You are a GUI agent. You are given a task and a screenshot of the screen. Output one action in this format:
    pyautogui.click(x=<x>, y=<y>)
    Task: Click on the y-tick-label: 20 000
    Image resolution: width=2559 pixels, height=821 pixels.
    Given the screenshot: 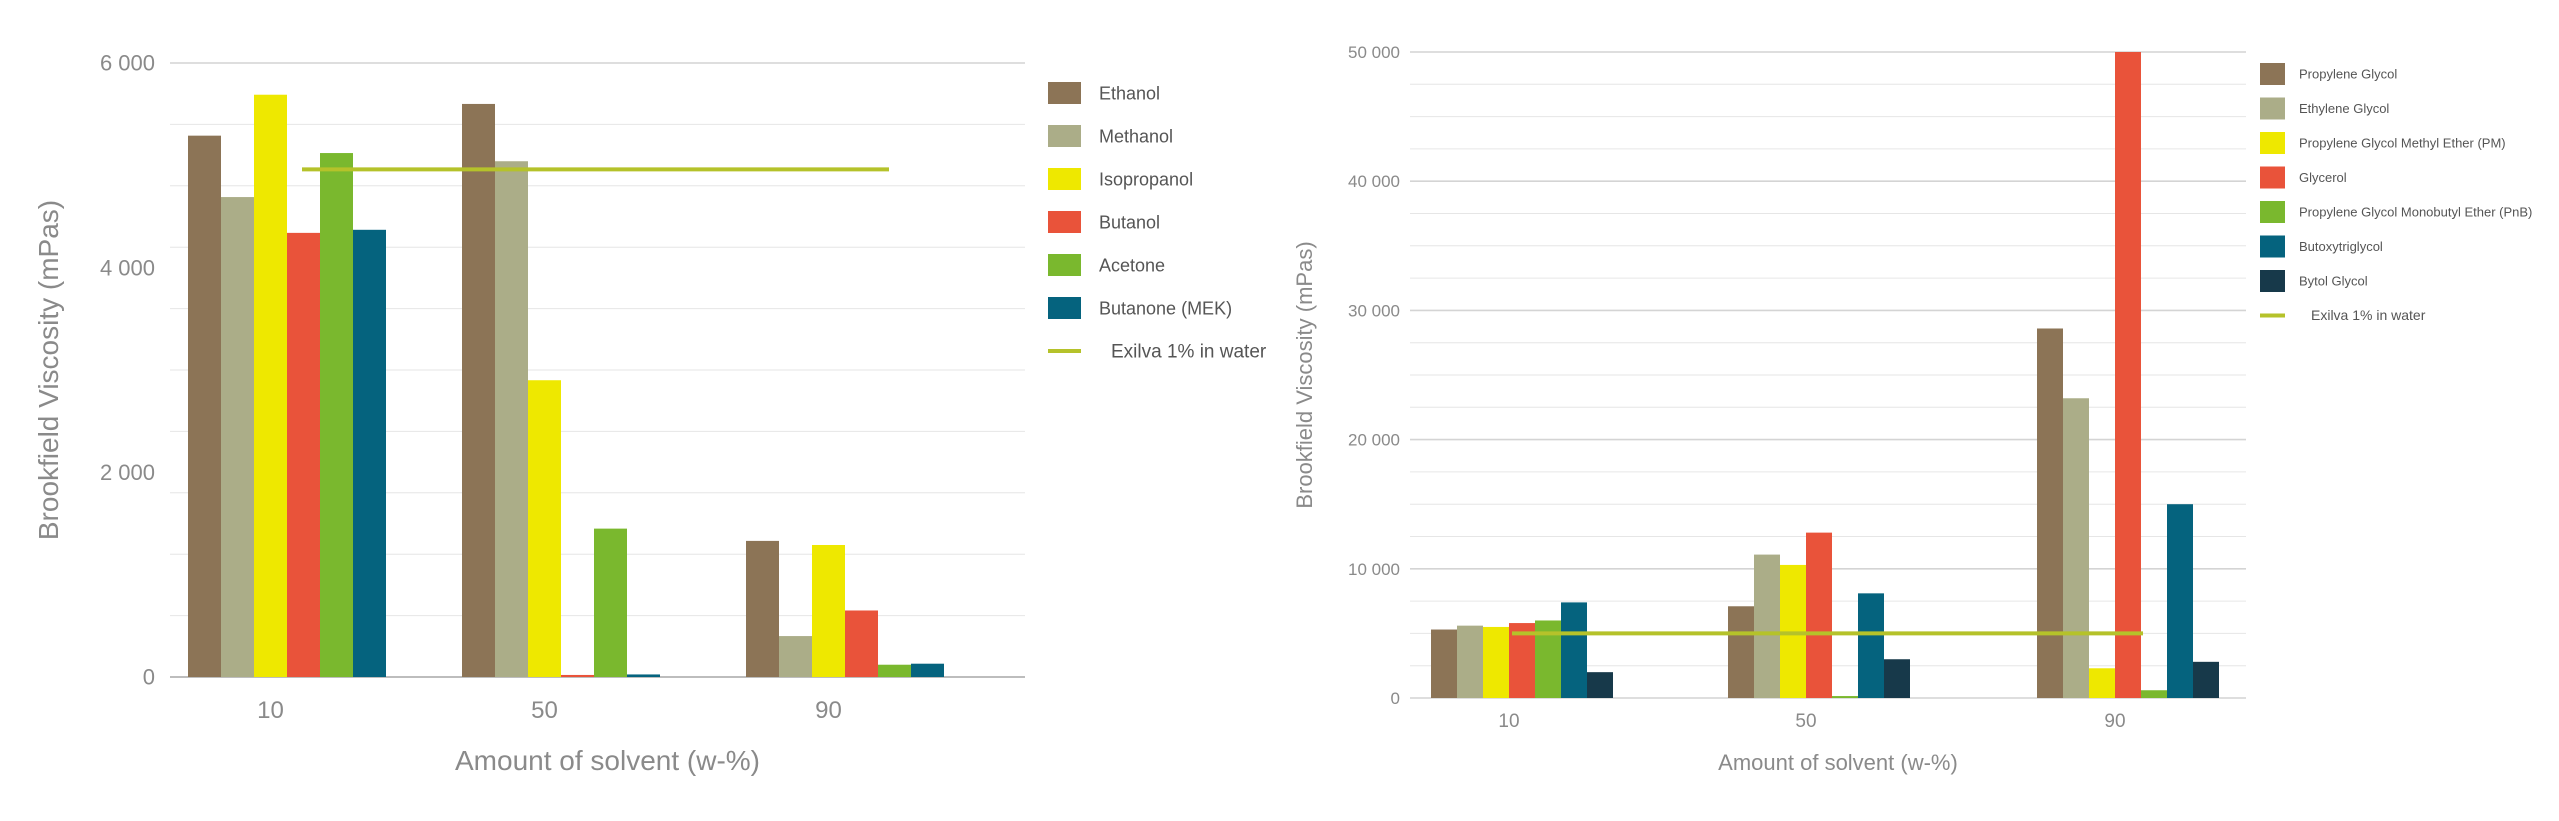 What is the action you would take?
    pyautogui.click(x=1374, y=440)
    